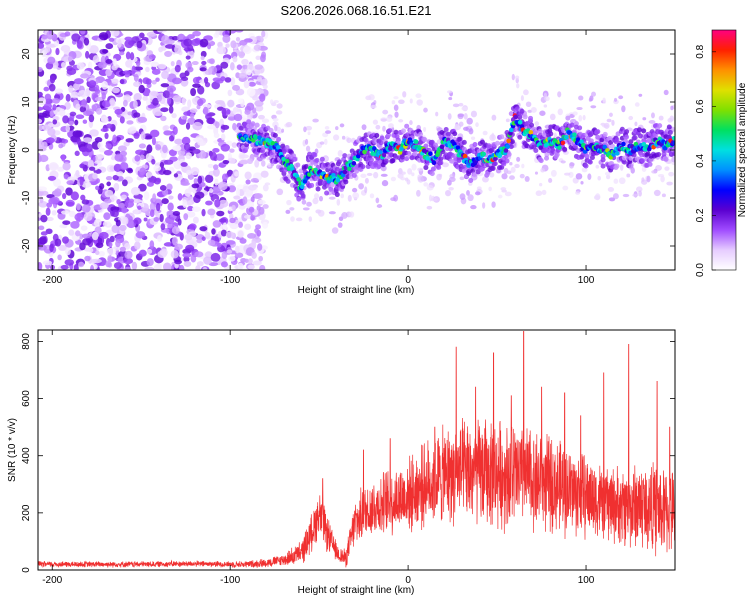 The height and width of the screenshot is (600, 750). Describe the element at coordinates (356, 590) in the screenshot. I see `snr-x-axis-label: Height of straight line (km)` at that location.